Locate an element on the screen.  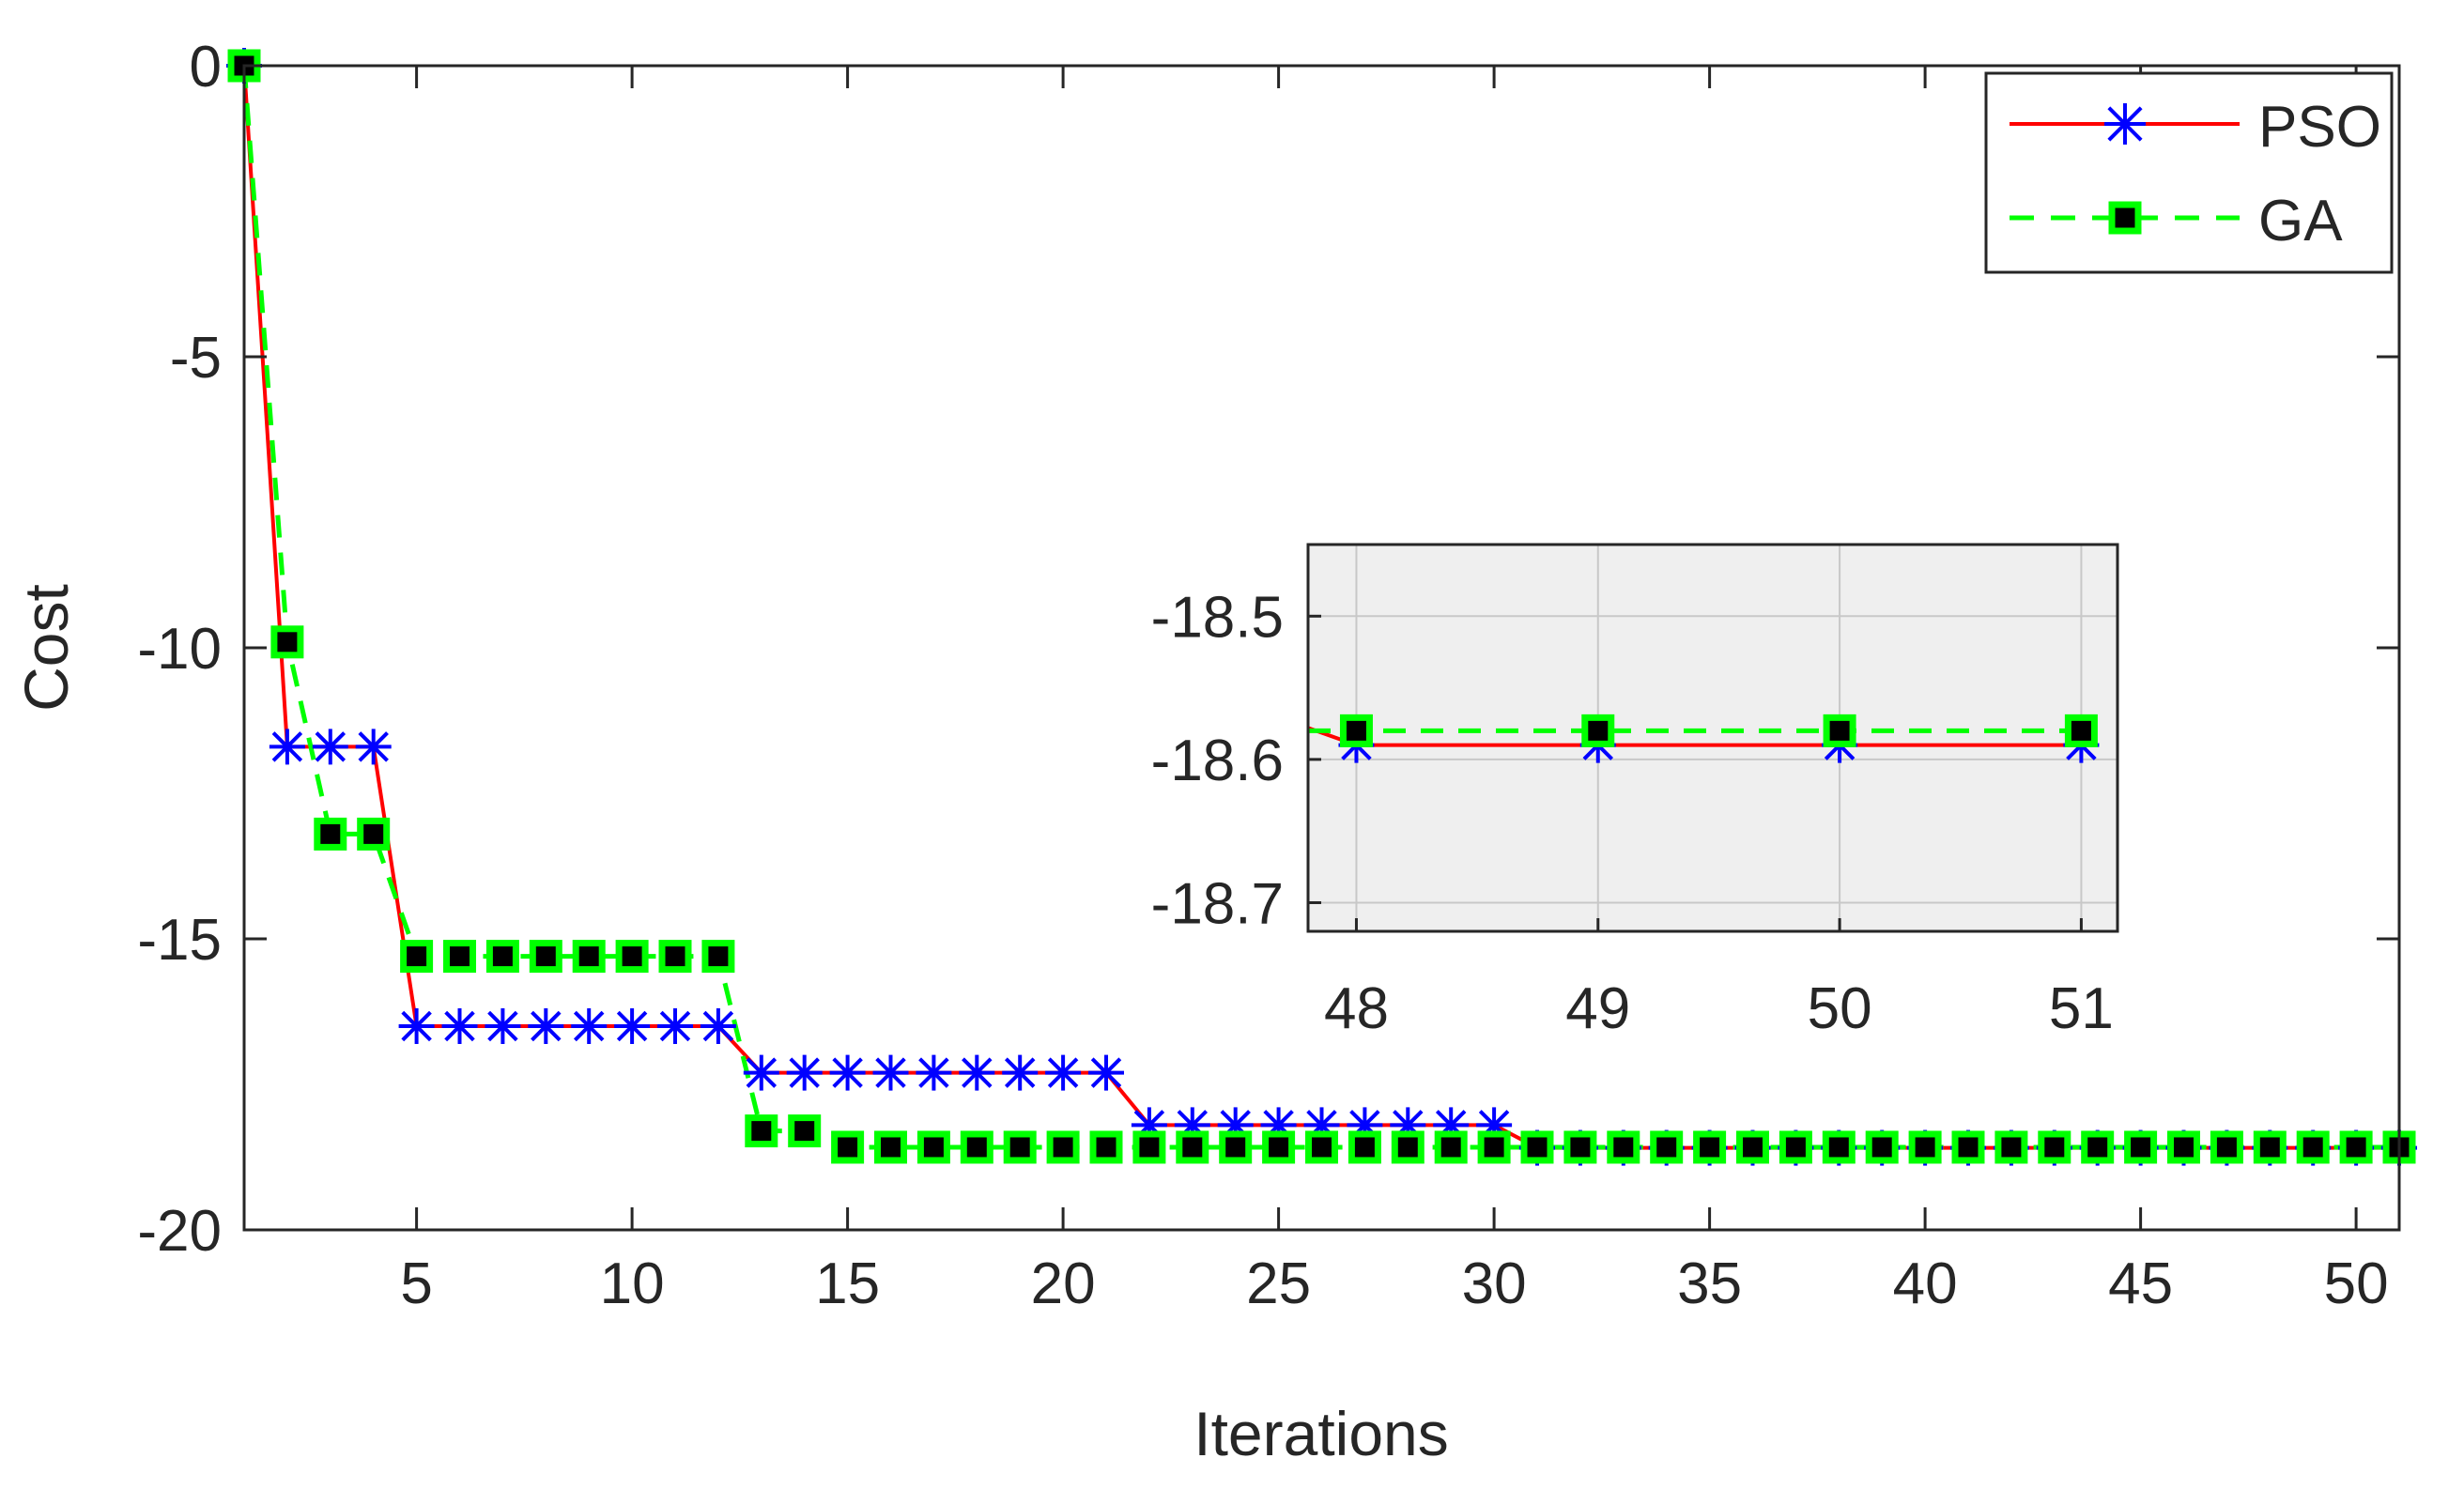
inset-plot-area is located at coordinates (1713, 738).